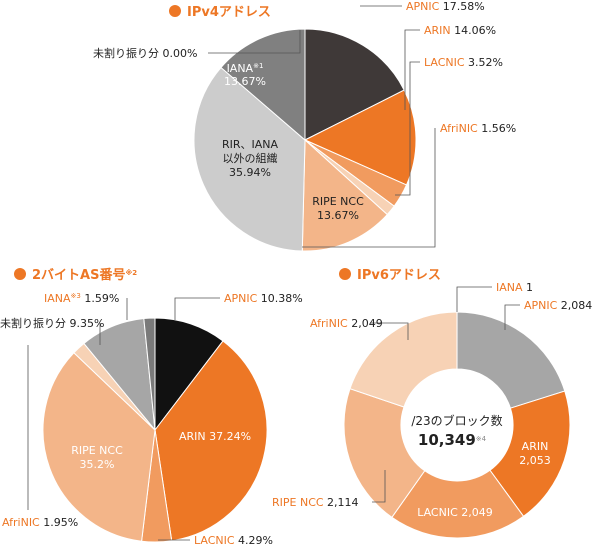 The width and height of the screenshot is (600, 554). I want to click on ipv4-apnic-label: APNIC 17.58%, so click(445, 6).